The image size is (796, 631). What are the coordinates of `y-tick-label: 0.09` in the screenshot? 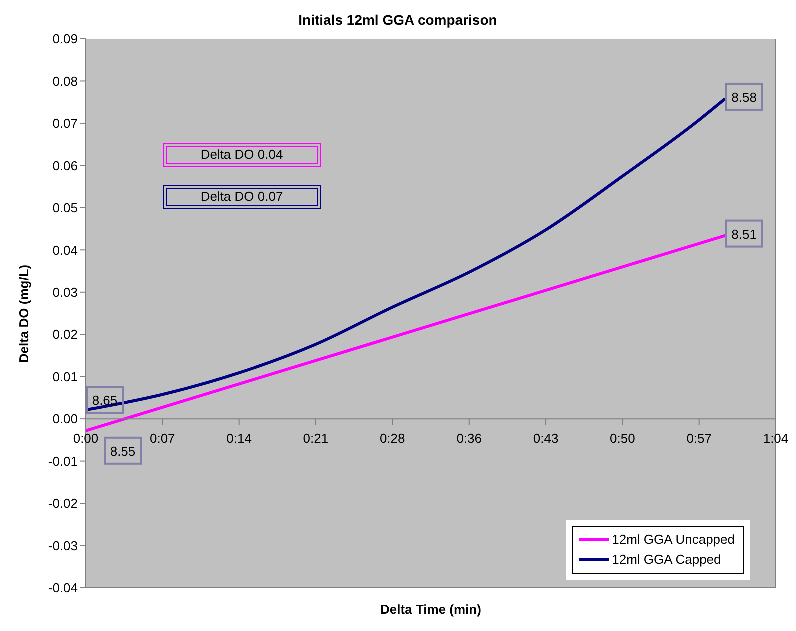 It's located at (65, 39).